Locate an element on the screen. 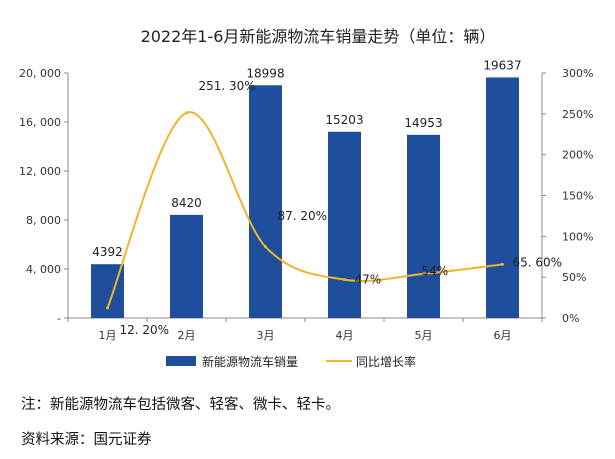  x-tick-label: 5月 is located at coordinates (424, 335).